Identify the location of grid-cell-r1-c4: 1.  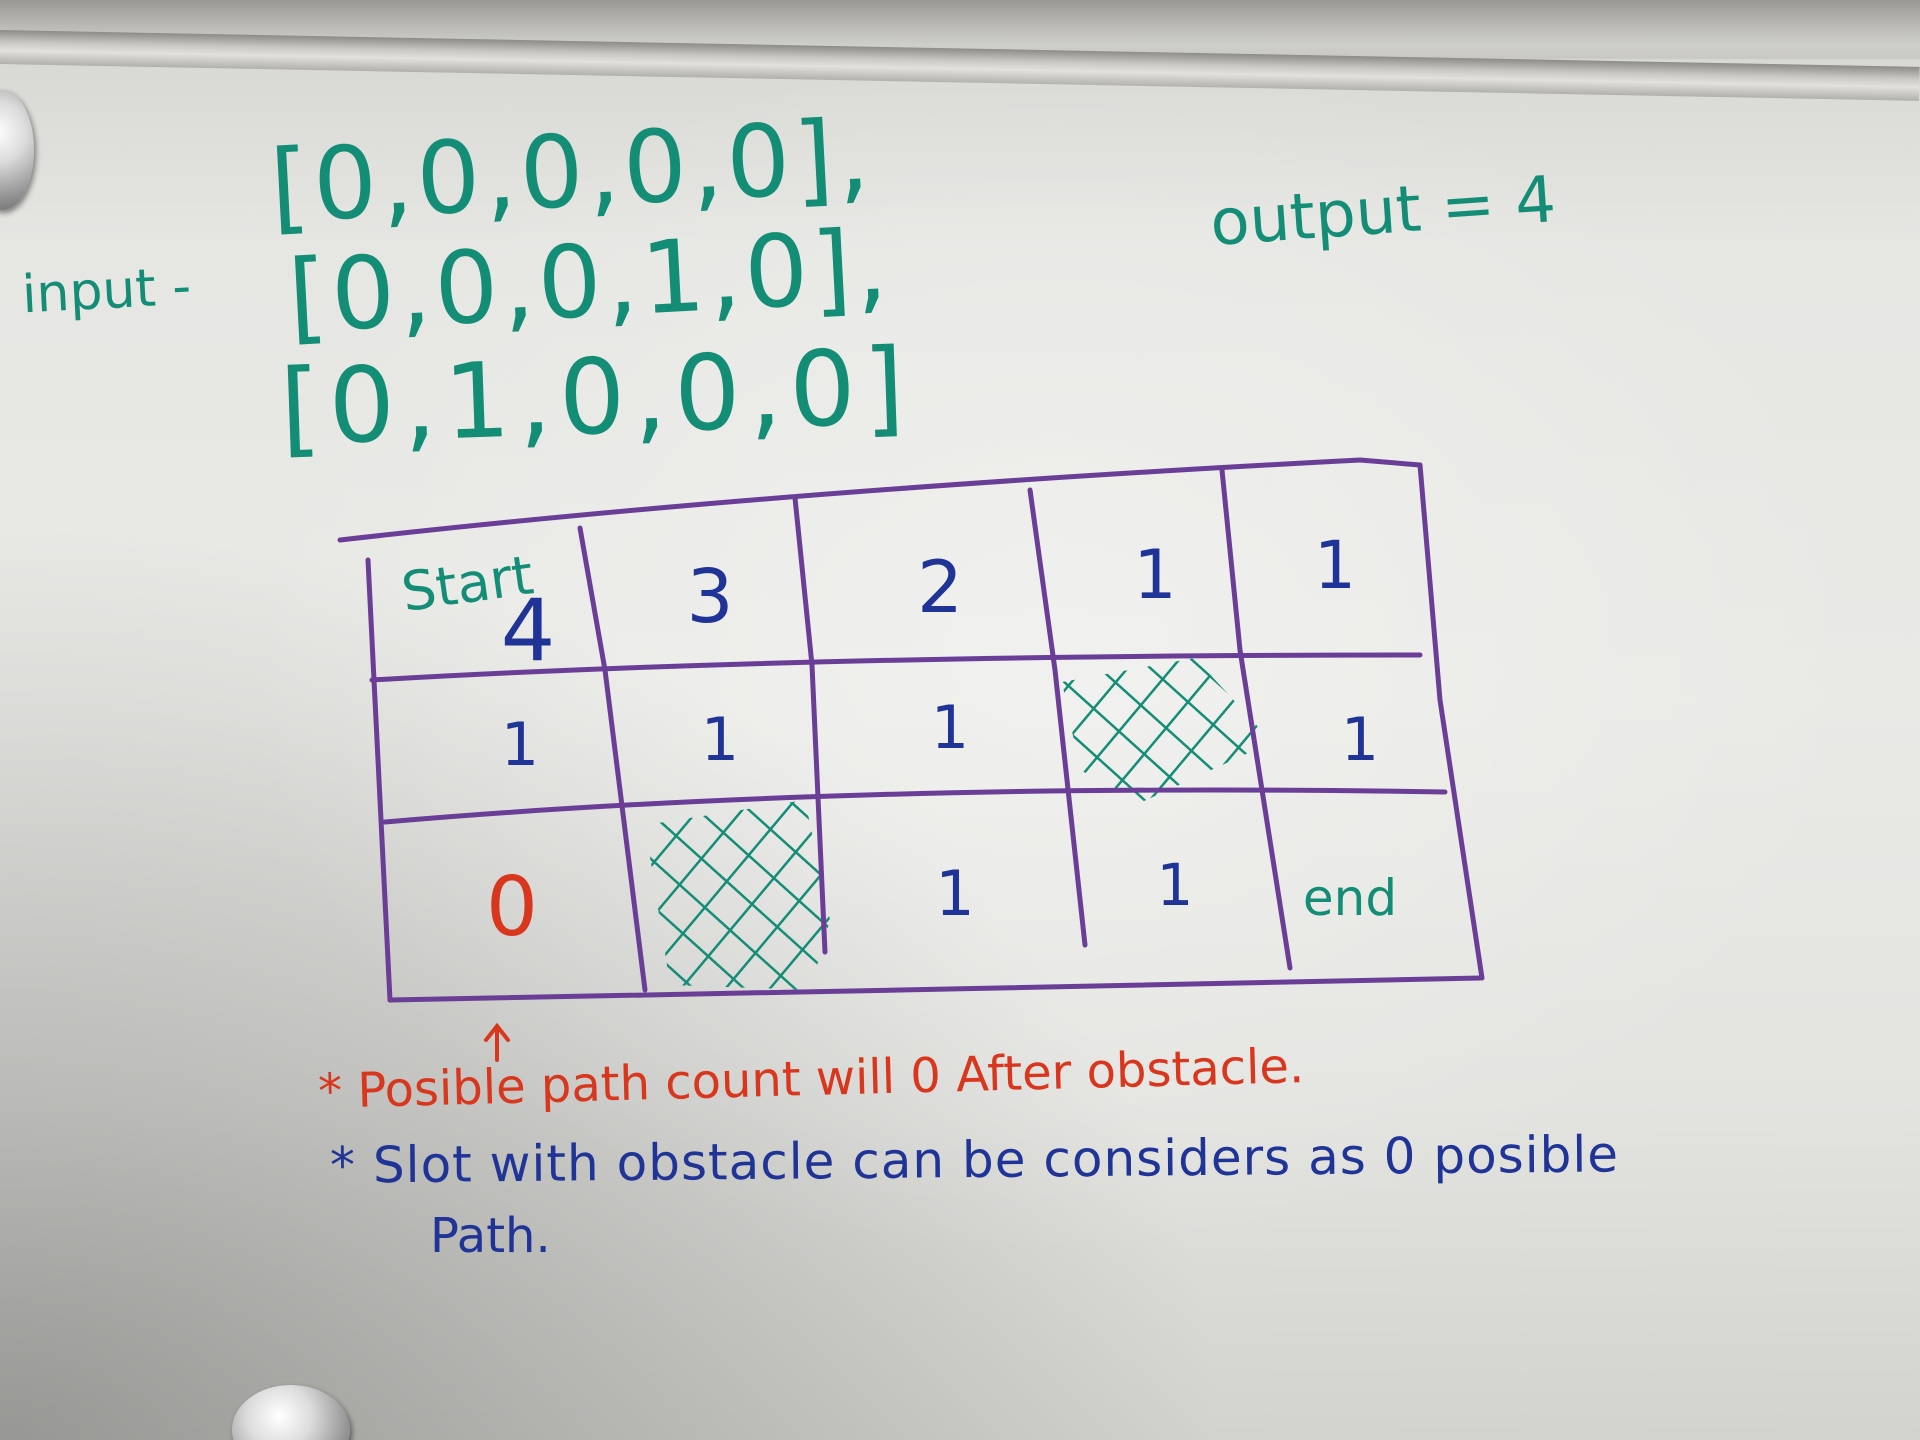
(1154, 575).